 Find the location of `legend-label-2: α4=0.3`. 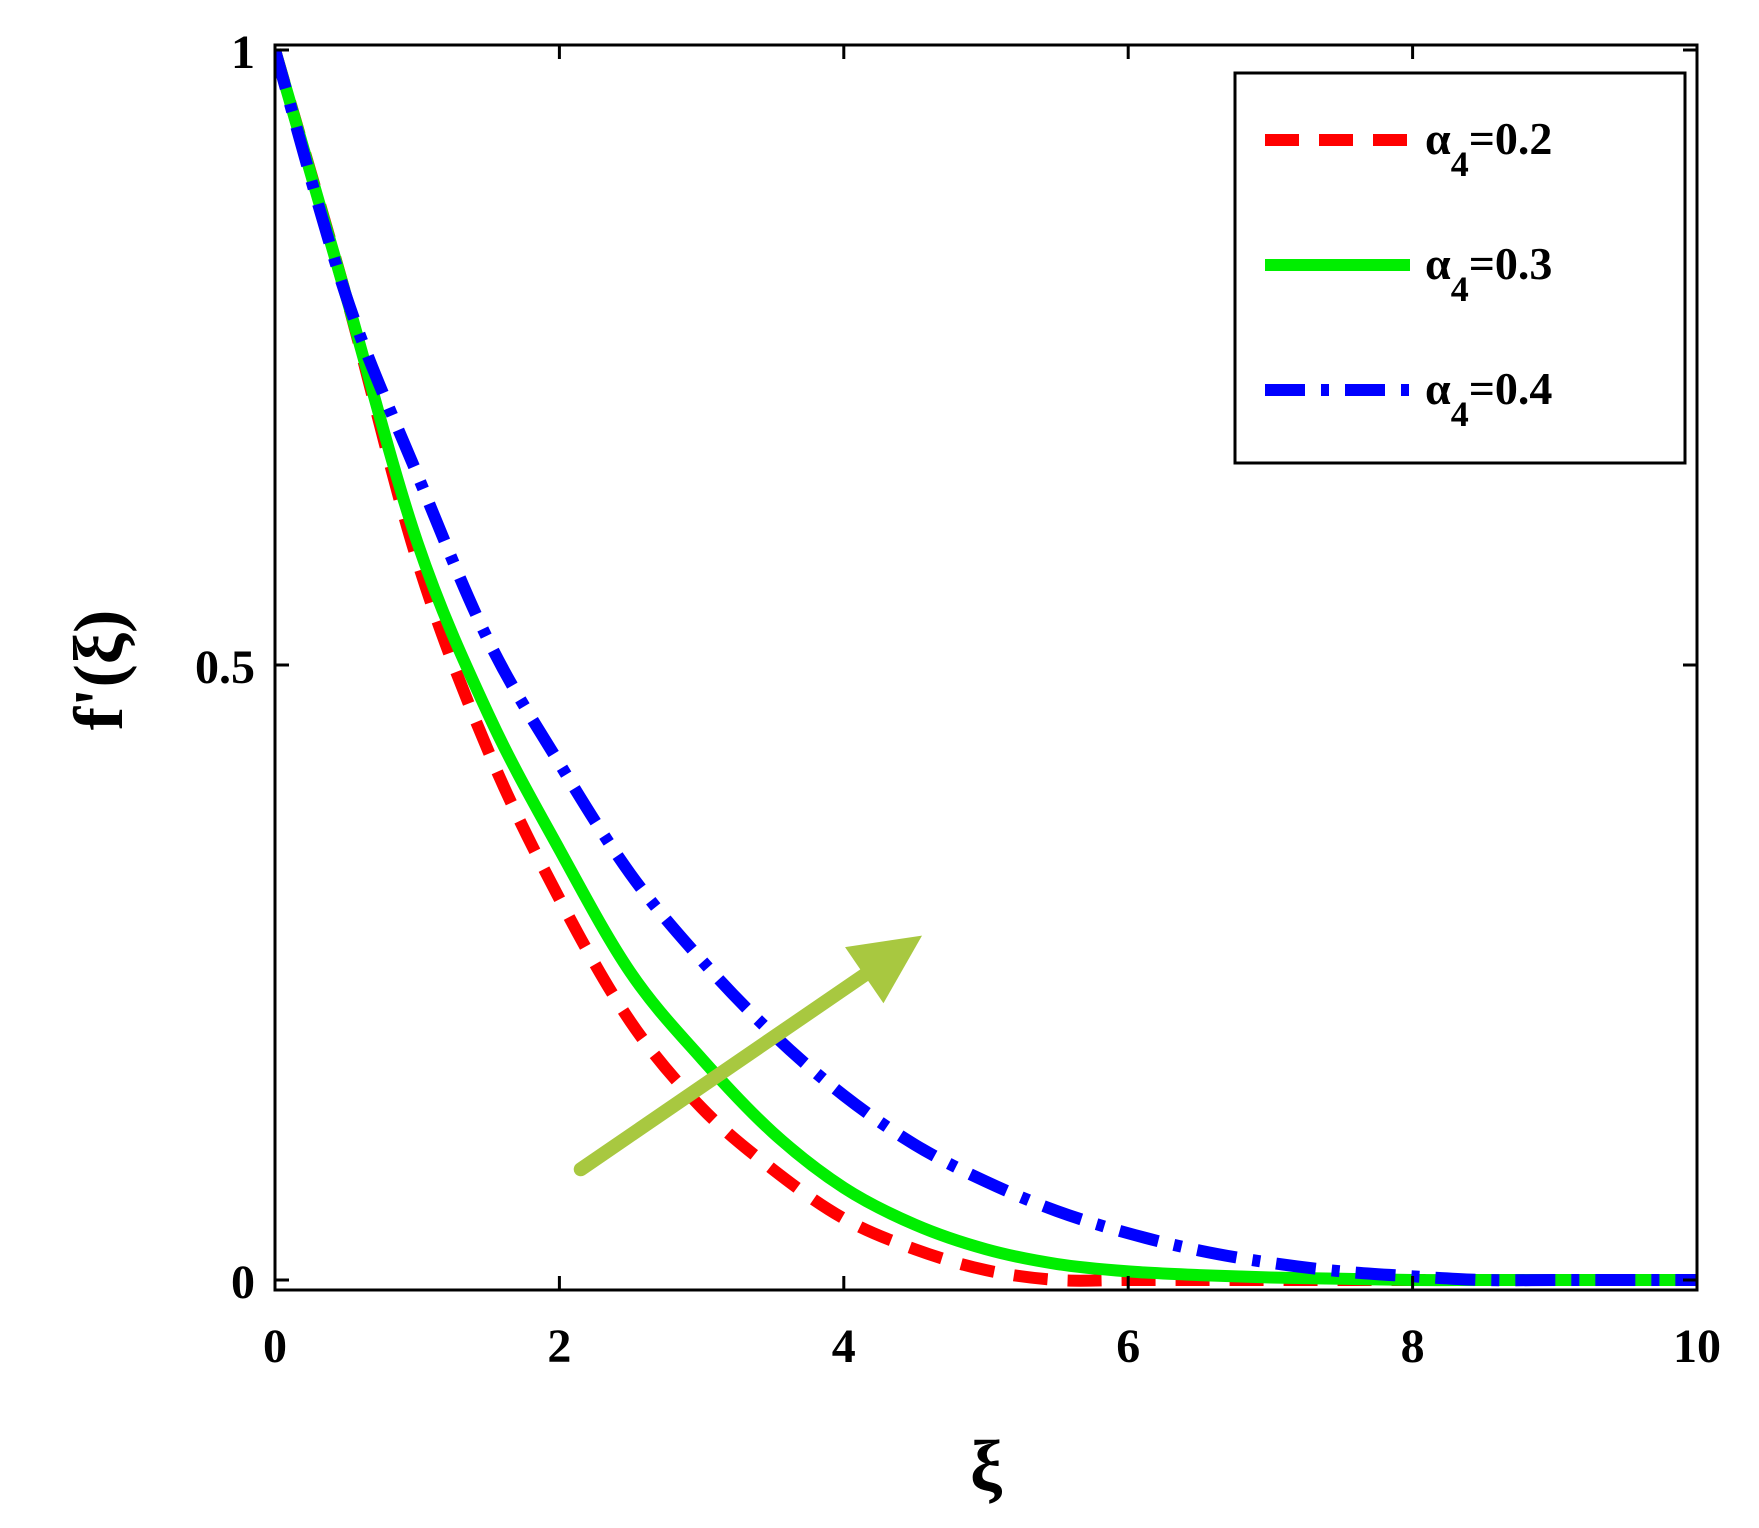

legend-label-2: α4=0.3 is located at coordinates (1488, 273).